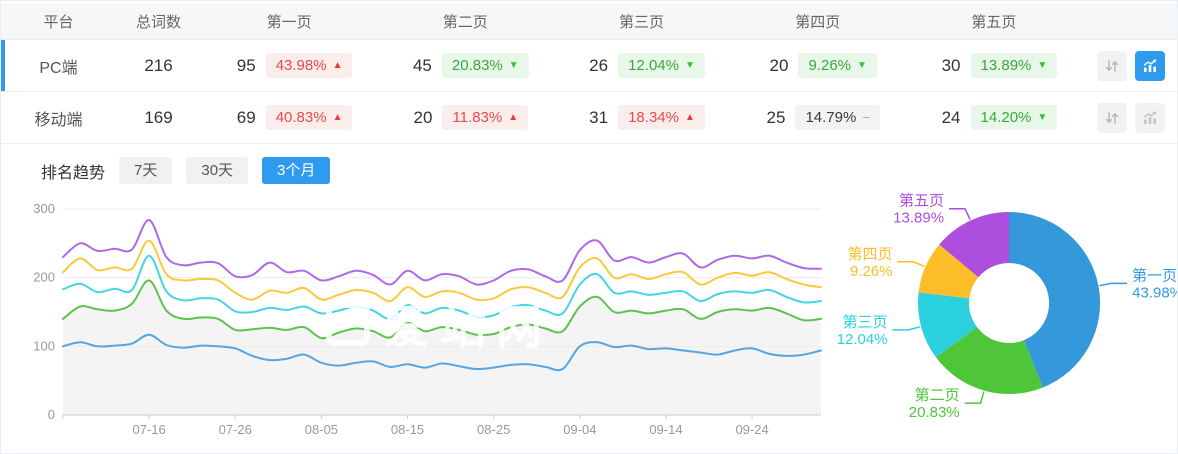 The width and height of the screenshot is (1178, 454). I want to click on change-badge: 13.89% ▼, so click(1014, 65).